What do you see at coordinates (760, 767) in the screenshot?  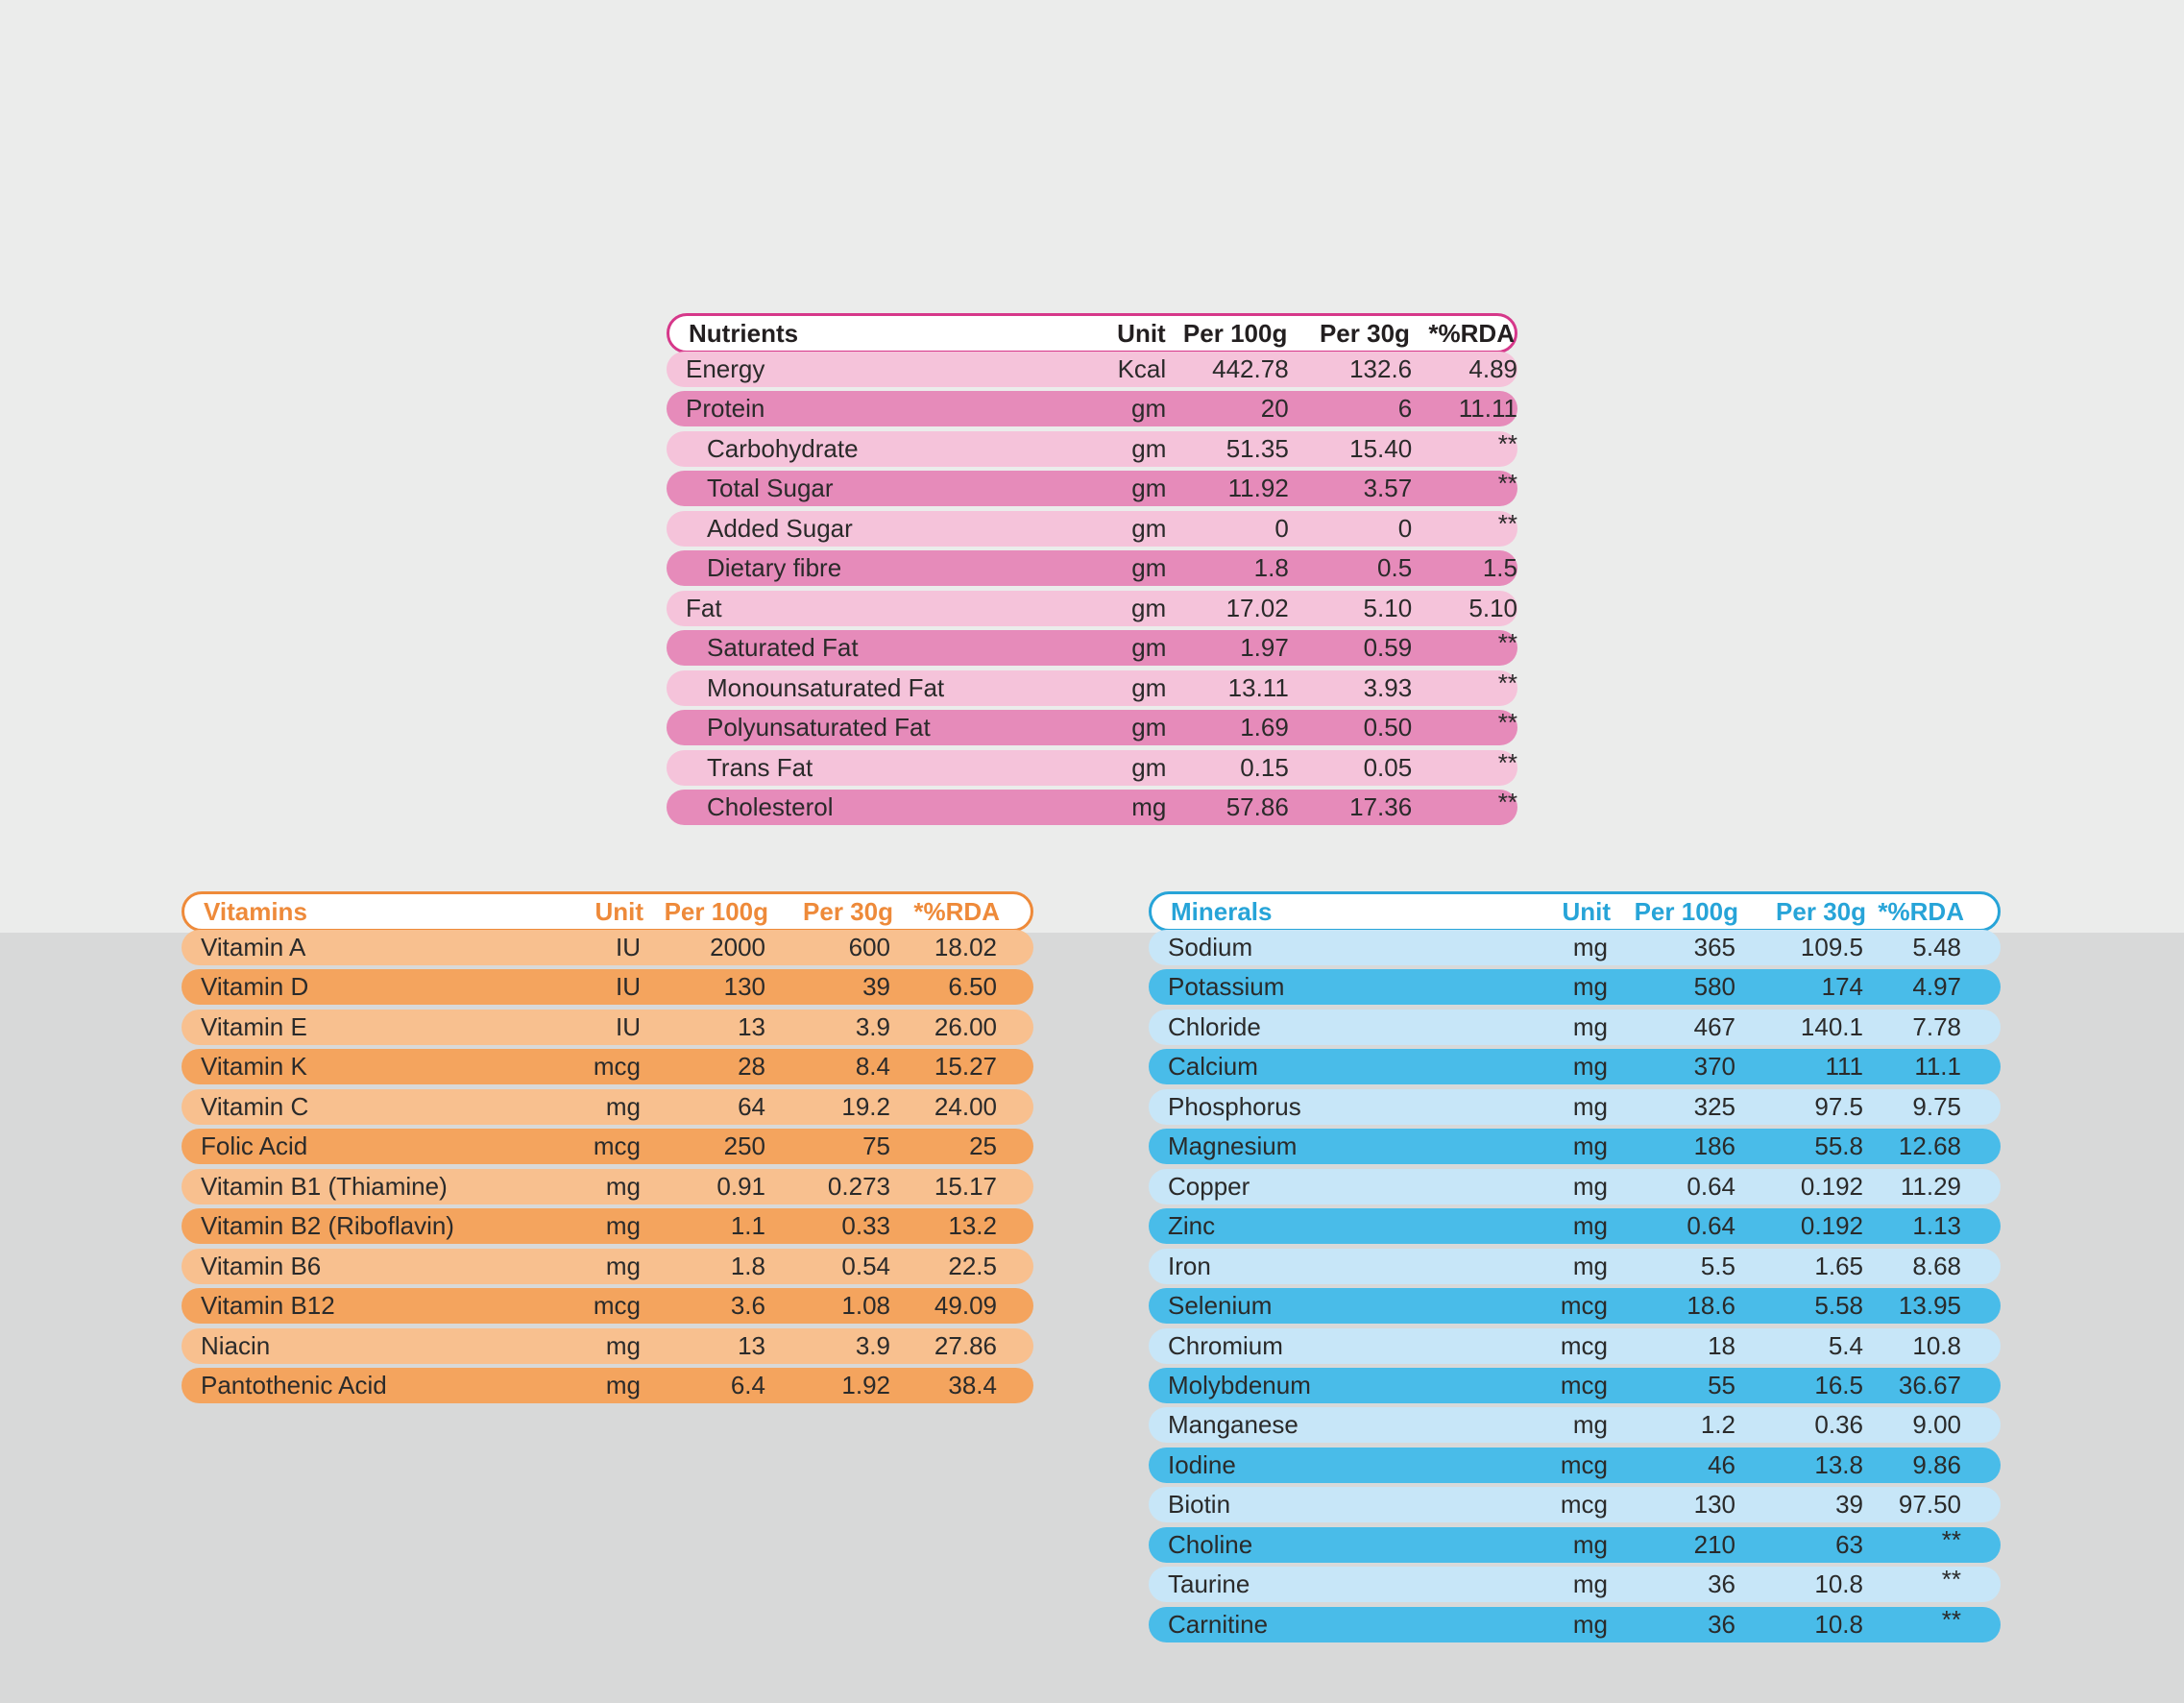 I see `nutrients-cell-name: Trans Fat` at bounding box center [760, 767].